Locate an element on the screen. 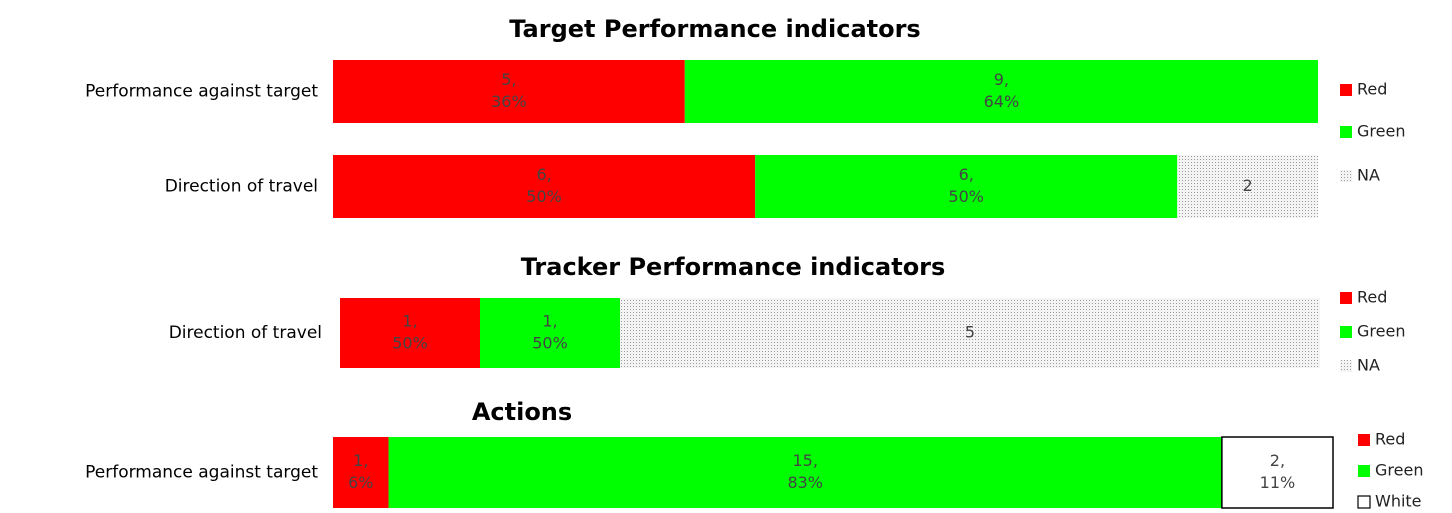  data-label: 2 is located at coordinates (1248, 185).